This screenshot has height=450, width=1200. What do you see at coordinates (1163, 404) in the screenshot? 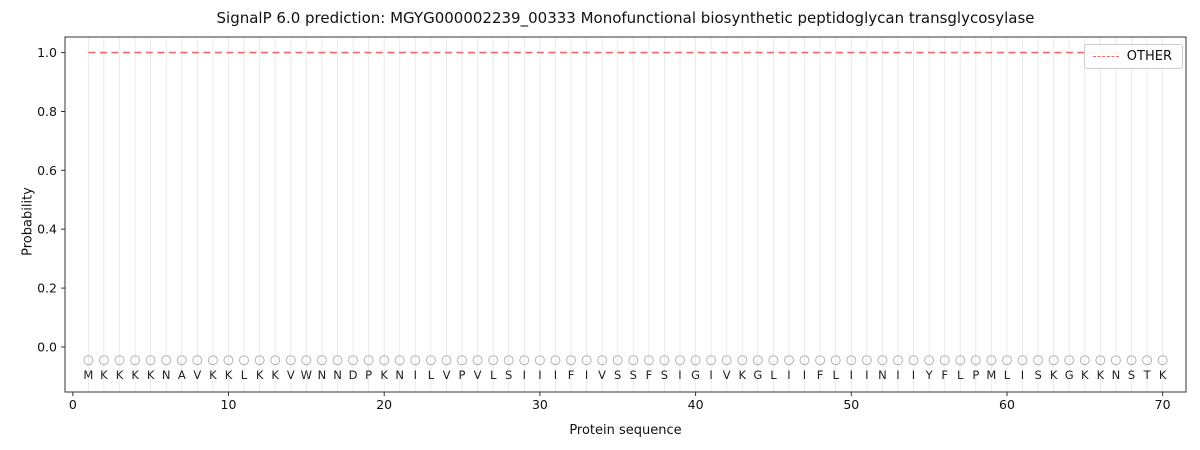
I see `svg-text: 70` at bounding box center [1163, 404].